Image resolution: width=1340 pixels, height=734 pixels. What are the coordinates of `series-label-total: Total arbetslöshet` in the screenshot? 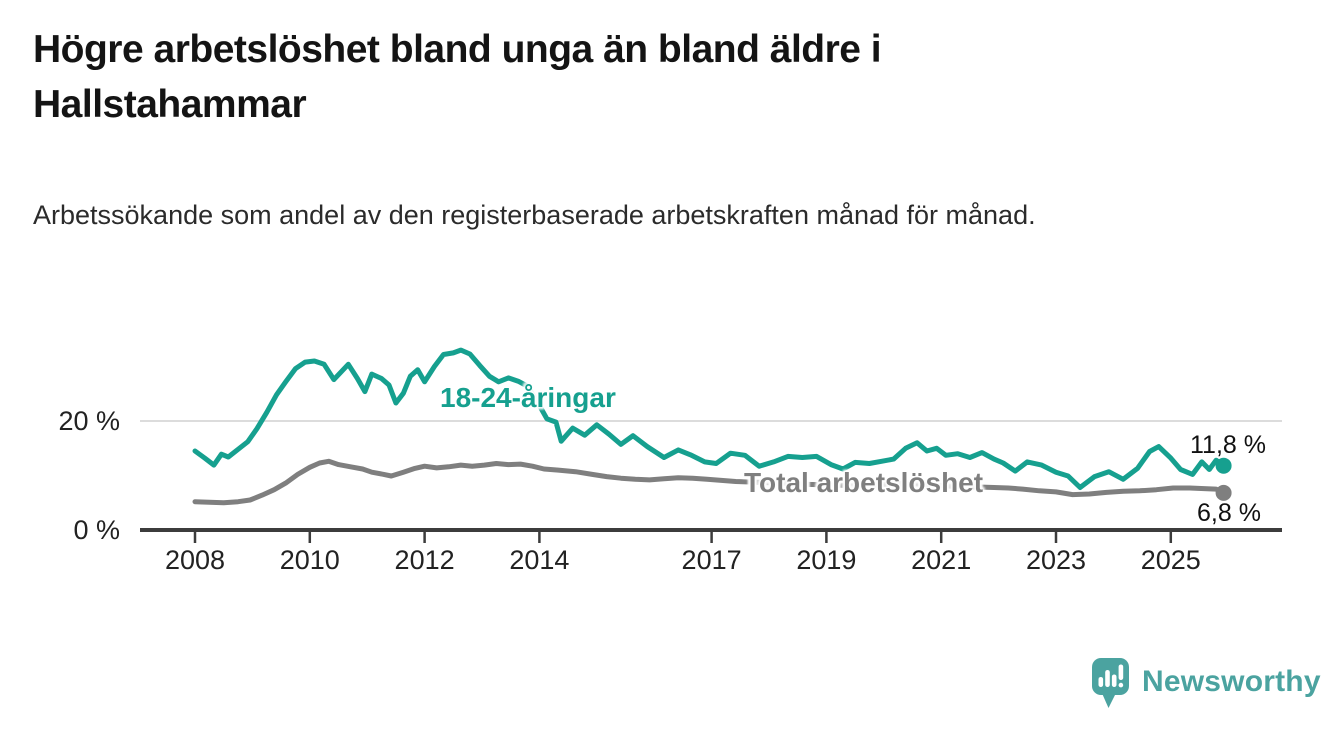 It's located at (864, 482).